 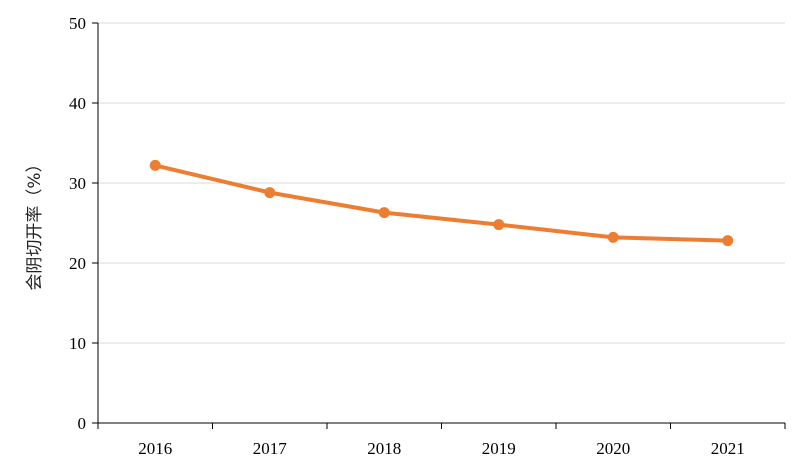 I want to click on series, so click(x=441, y=203).